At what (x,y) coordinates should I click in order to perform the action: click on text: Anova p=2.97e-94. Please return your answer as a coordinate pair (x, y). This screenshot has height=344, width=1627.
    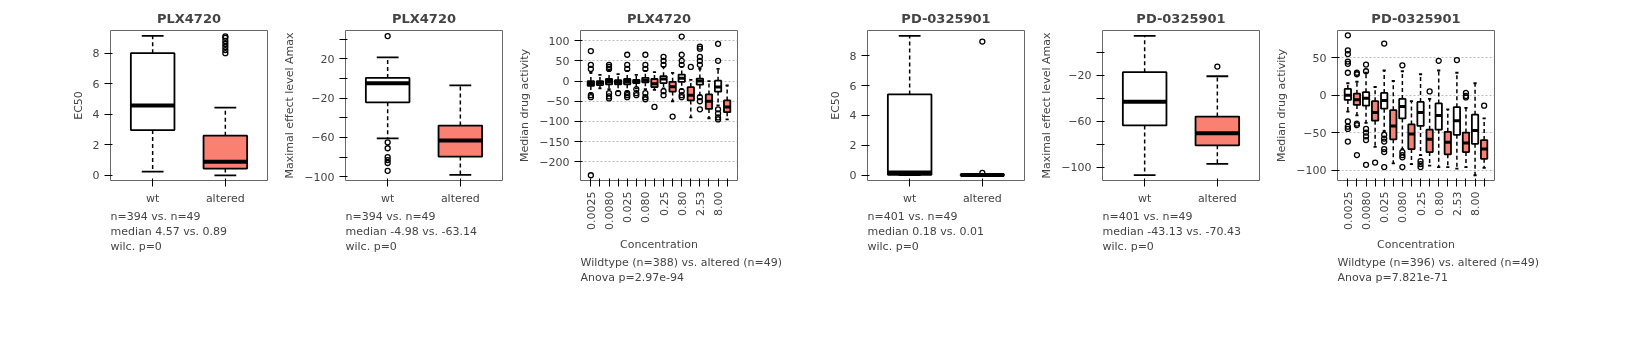
    Looking at the image, I should click on (632, 277).